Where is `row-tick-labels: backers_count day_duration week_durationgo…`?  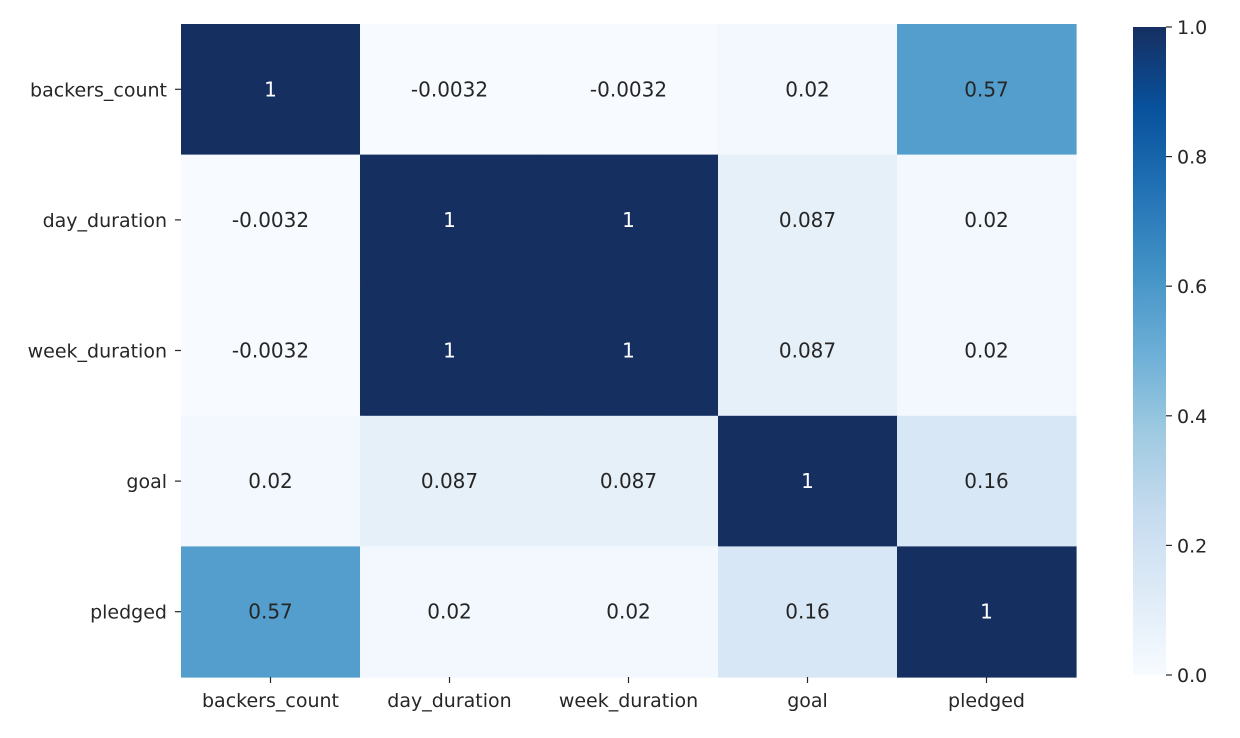
row-tick-labels: backers_count day_duration week_durationgo… is located at coordinates (104, 351).